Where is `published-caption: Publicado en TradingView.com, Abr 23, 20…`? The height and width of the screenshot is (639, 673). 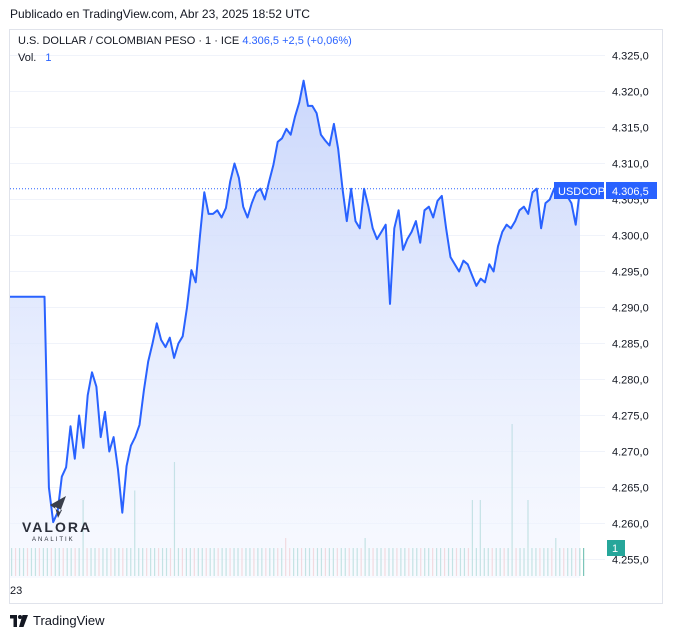 published-caption: Publicado en TradingView.com, Abr 23, 20… is located at coordinates (160, 14).